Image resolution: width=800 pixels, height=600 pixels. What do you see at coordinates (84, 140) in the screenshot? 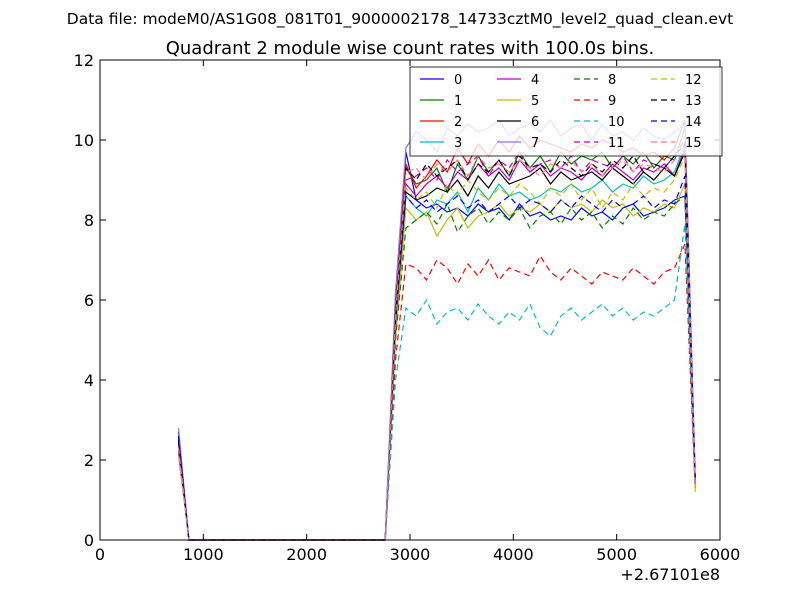
I see `y-tick-label: 10` at bounding box center [84, 140].